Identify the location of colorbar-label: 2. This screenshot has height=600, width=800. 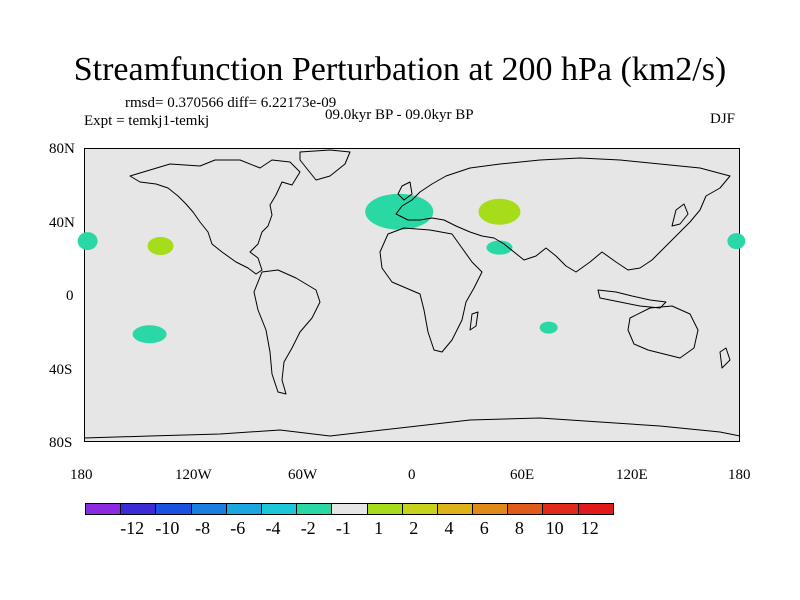
(414, 528).